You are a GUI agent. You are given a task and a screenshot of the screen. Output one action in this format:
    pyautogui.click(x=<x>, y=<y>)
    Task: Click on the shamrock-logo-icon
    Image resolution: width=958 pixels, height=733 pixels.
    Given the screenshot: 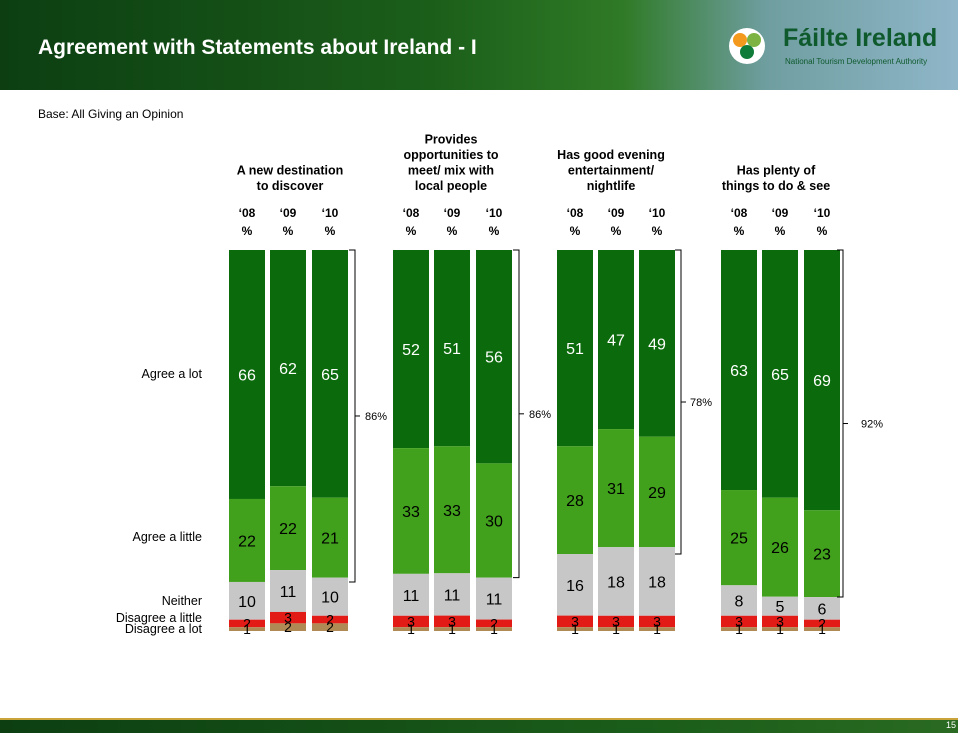 What is the action you would take?
    pyautogui.click(x=747, y=46)
    